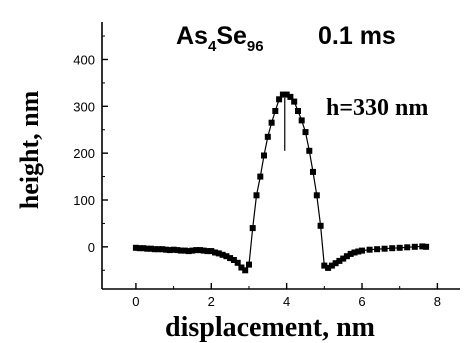 The height and width of the screenshot is (343, 467). Describe the element at coordinates (29, 149) in the screenshot. I see `y-axis-label: height, nm` at that location.